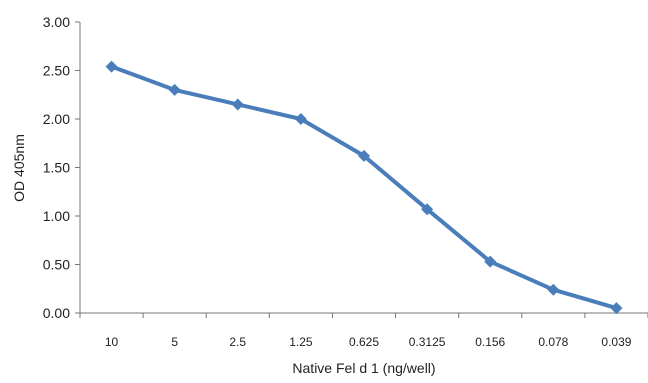 This screenshot has width=648, height=383. I want to click on y-ticks-layer: 0.00 0.50 1.00 1.50 2.00 2.50 3.00, so click(61, 167).